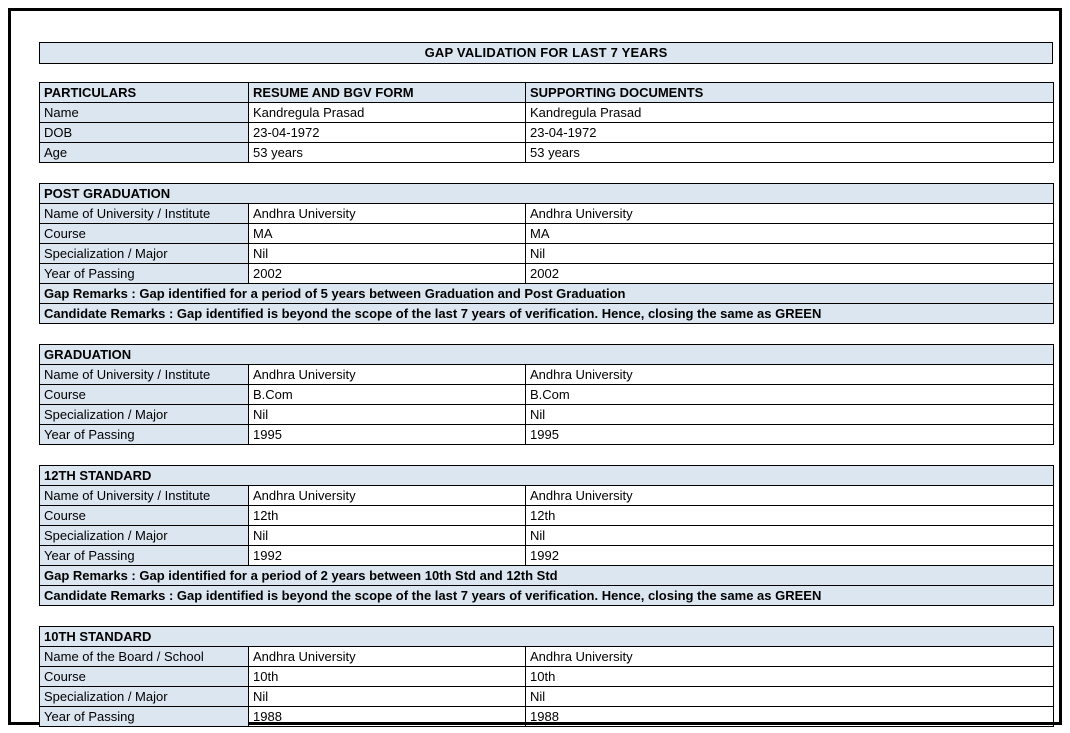  I want to click on table-row: Course MA MA, so click(547, 233).